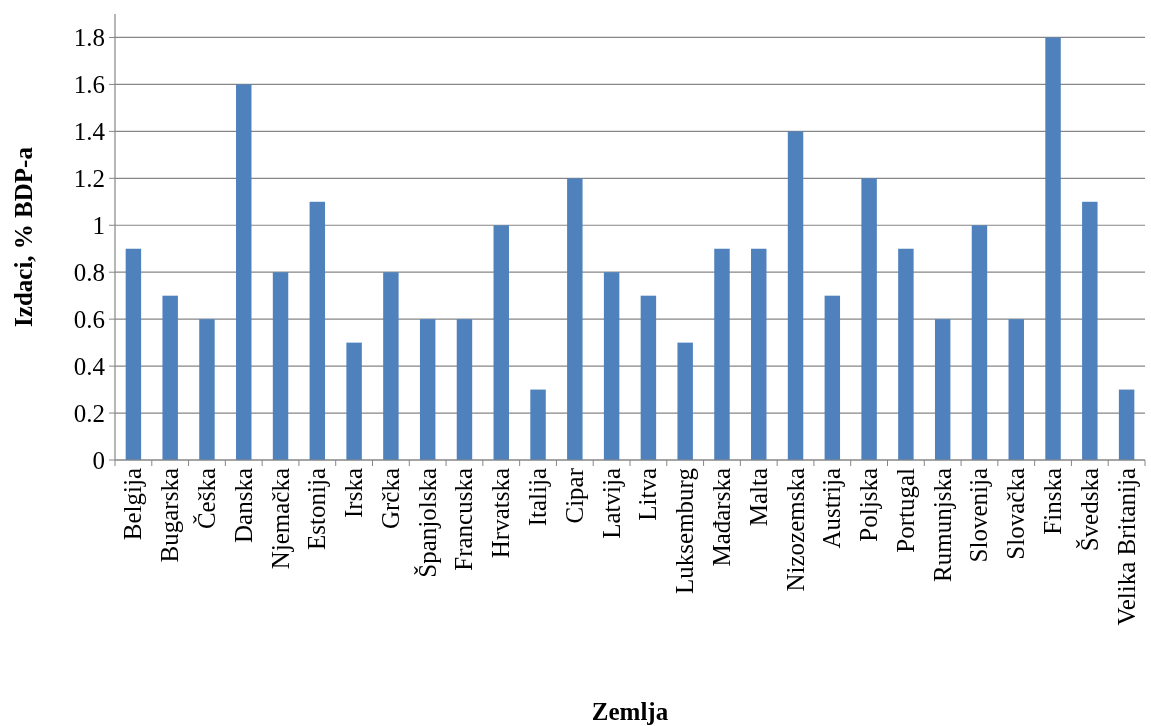  What do you see at coordinates (390, 499) in the screenshot?
I see `x-tick-label: Grčka` at bounding box center [390, 499].